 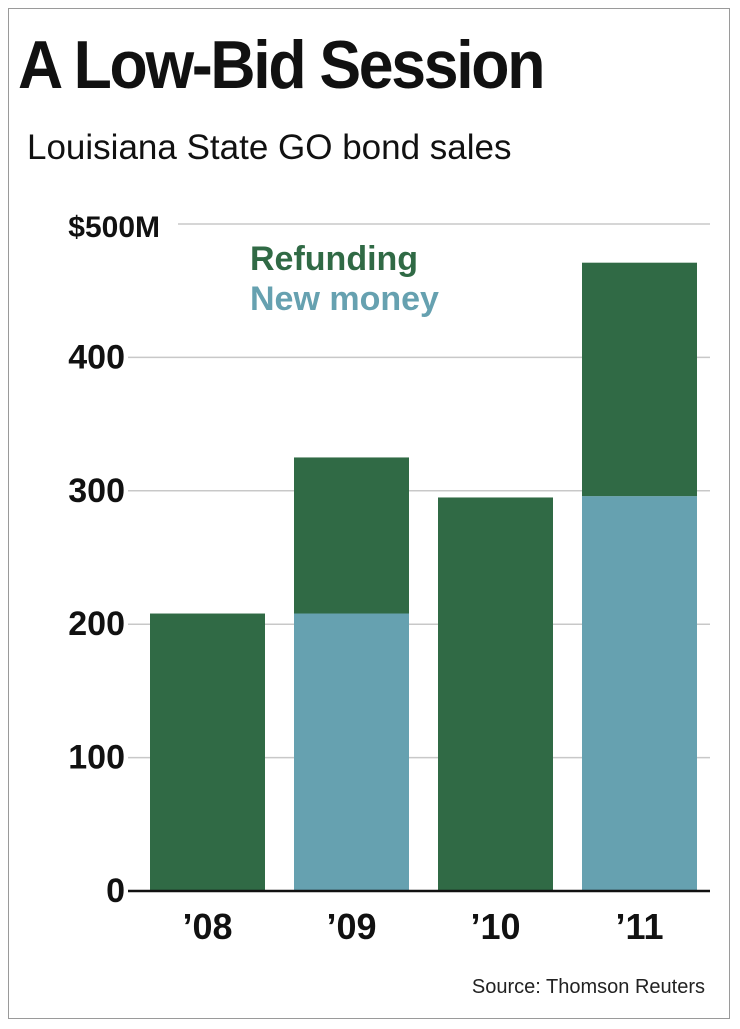 What do you see at coordinates (96, 758) in the screenshot?
I see `y-tick-label: 100` at bounding box center [96, 758].